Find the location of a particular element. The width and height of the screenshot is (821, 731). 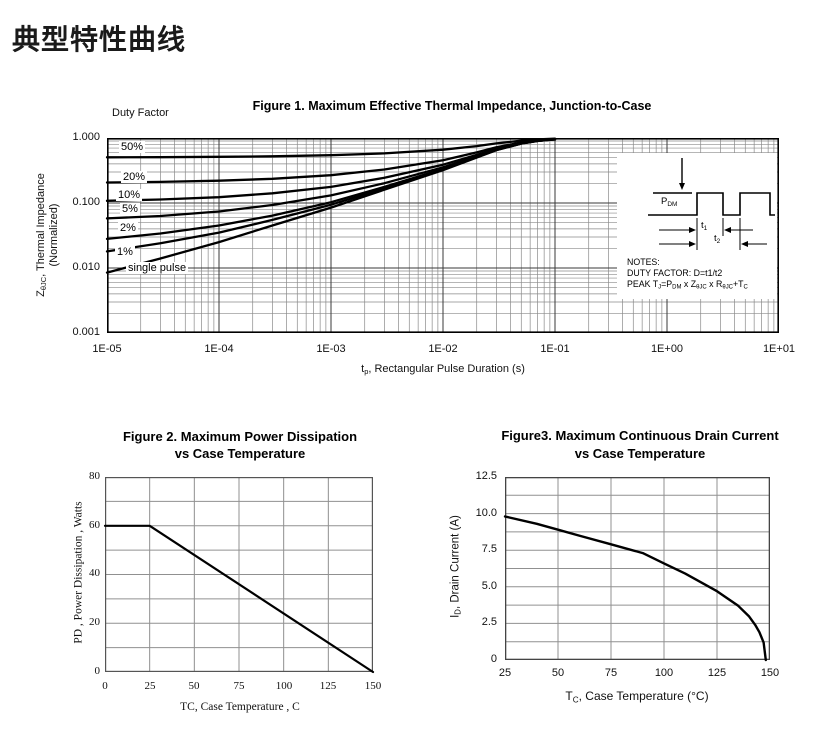

fig3-y-tick: 5.0 is located at coordinates (489, 586).